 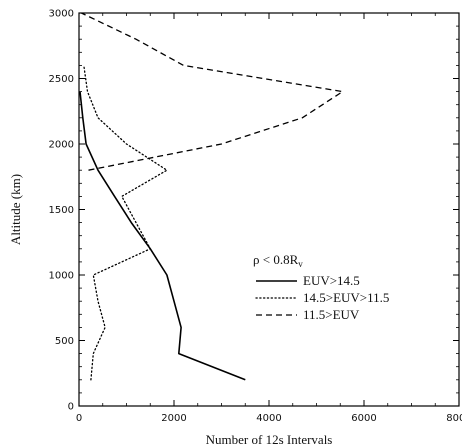 What do you see at coordinates (61, 276) in the screenshot?
I see `y-tick-label: 1000` at bounding box center [61, 276].